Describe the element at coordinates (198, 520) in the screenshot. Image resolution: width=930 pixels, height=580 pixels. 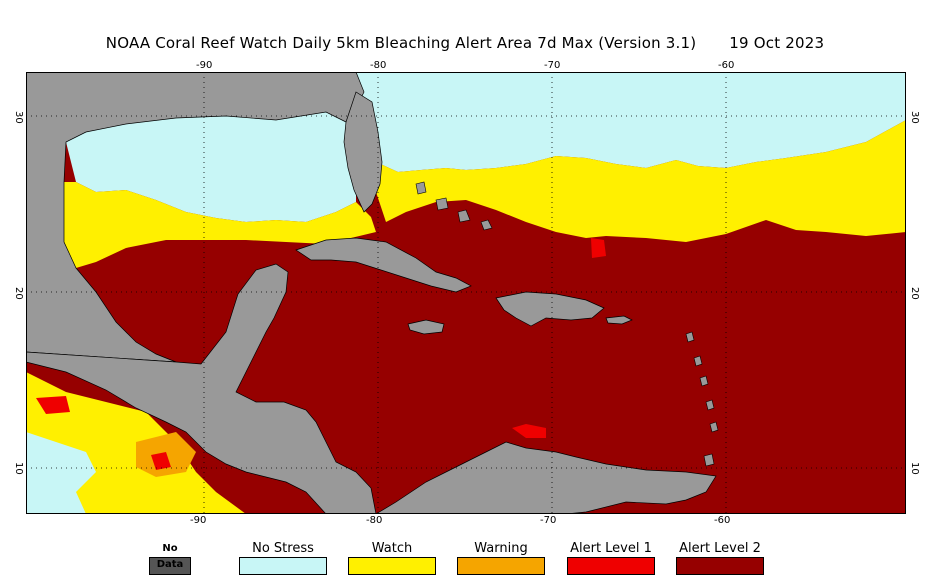
I see `lon-tick-bottom-90: -90` at that location.